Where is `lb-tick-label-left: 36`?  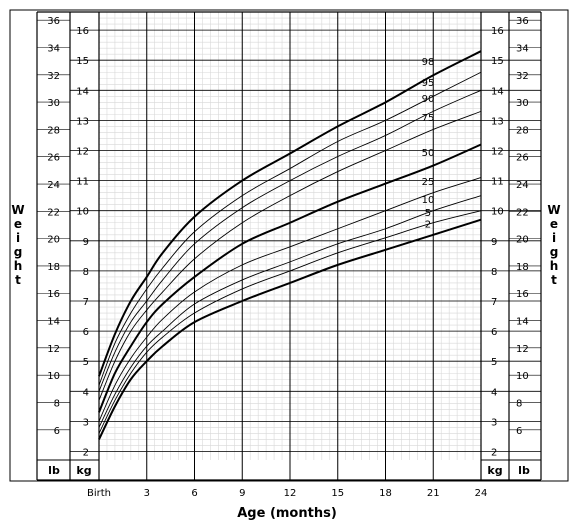 lb-tick-label-left: 36 is located at coordinates (53, 21).